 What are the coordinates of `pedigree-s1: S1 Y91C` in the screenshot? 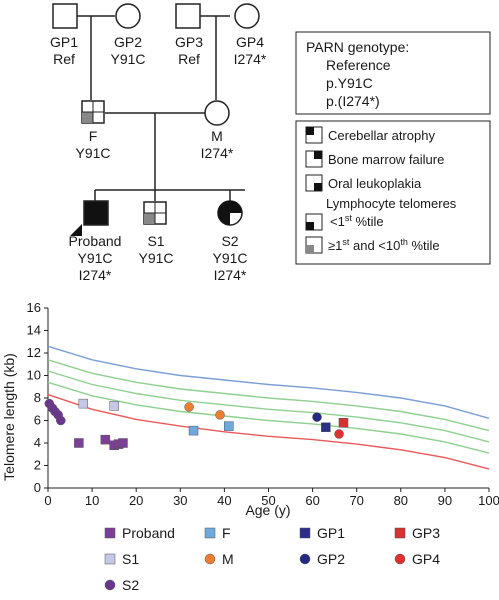 It's located at (156, 233).